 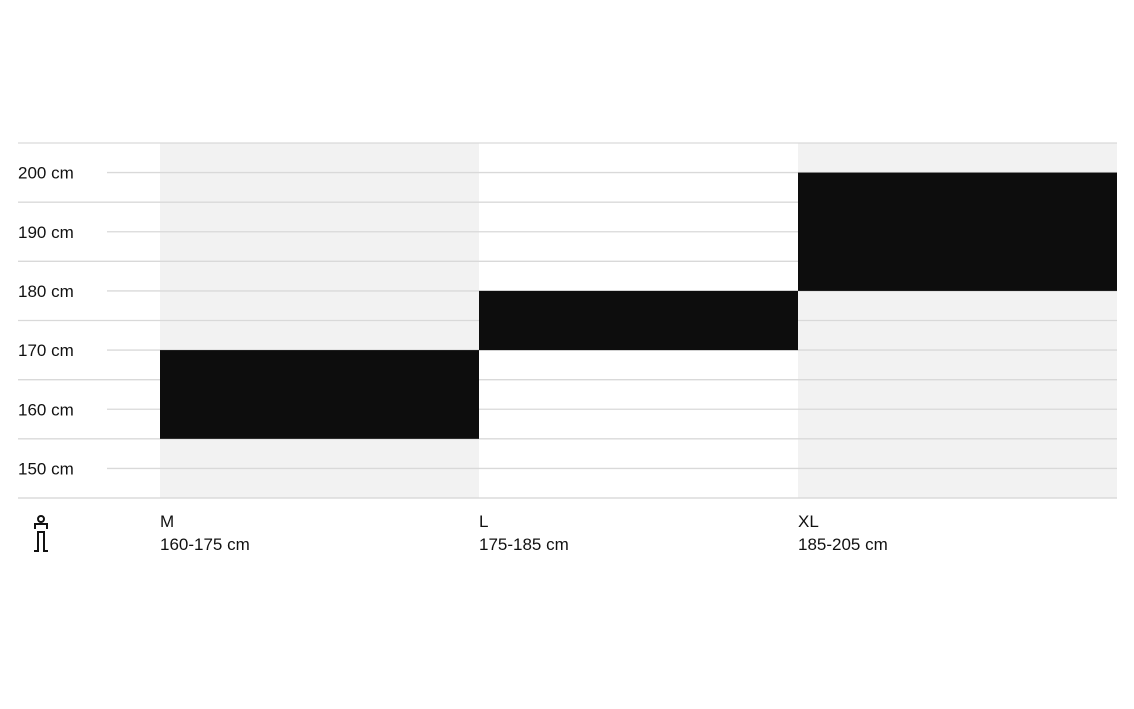 I want to click on size-range-label: 175-185 cm, so click(x=524, y=544).